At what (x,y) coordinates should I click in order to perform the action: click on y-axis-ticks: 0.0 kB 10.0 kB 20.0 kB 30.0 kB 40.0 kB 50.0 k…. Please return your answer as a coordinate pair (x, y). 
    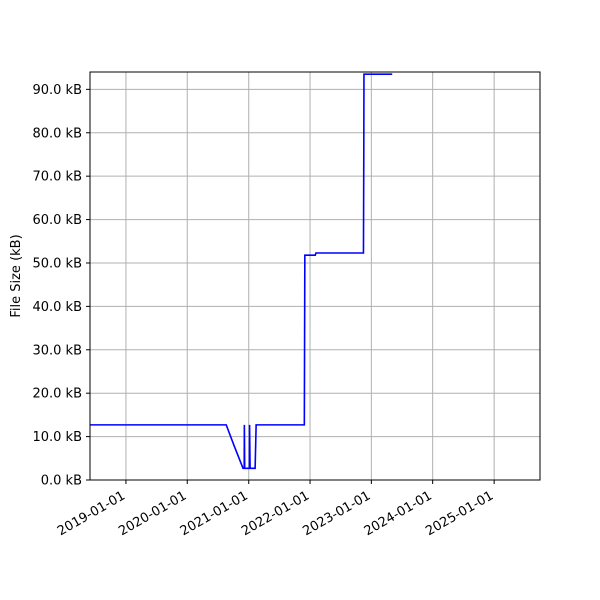
    Looking at the image, I should click on (61, 286).